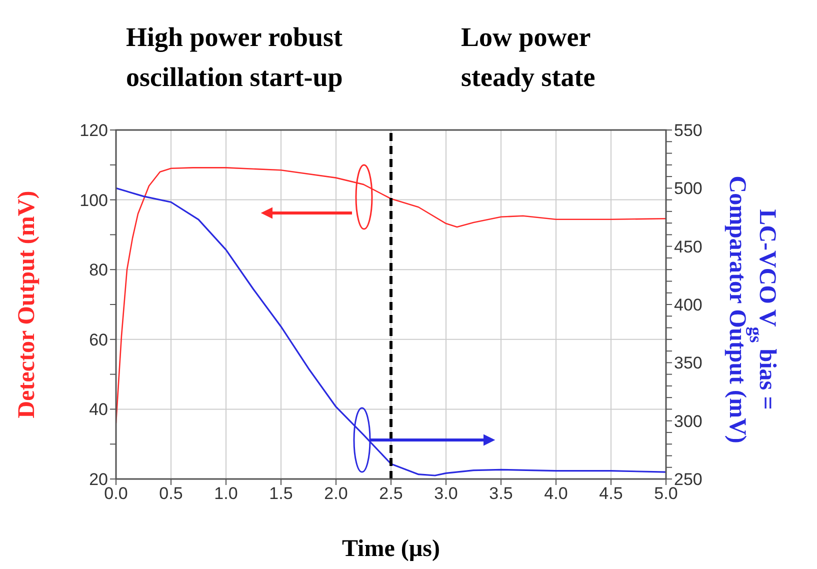 The height and width of the screenshot is (569, 817). I want to click on x-tick-label: 4.0, so click(556, 494).